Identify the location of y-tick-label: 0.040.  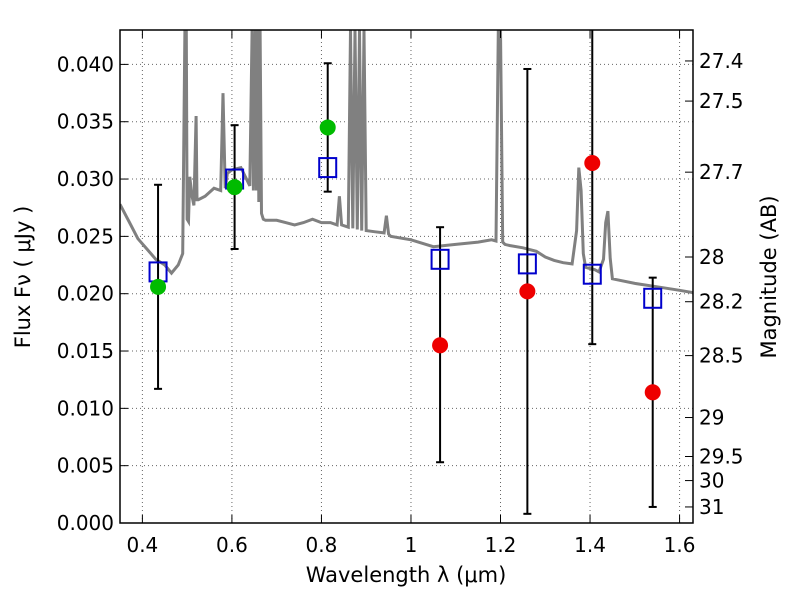
(85, 64).